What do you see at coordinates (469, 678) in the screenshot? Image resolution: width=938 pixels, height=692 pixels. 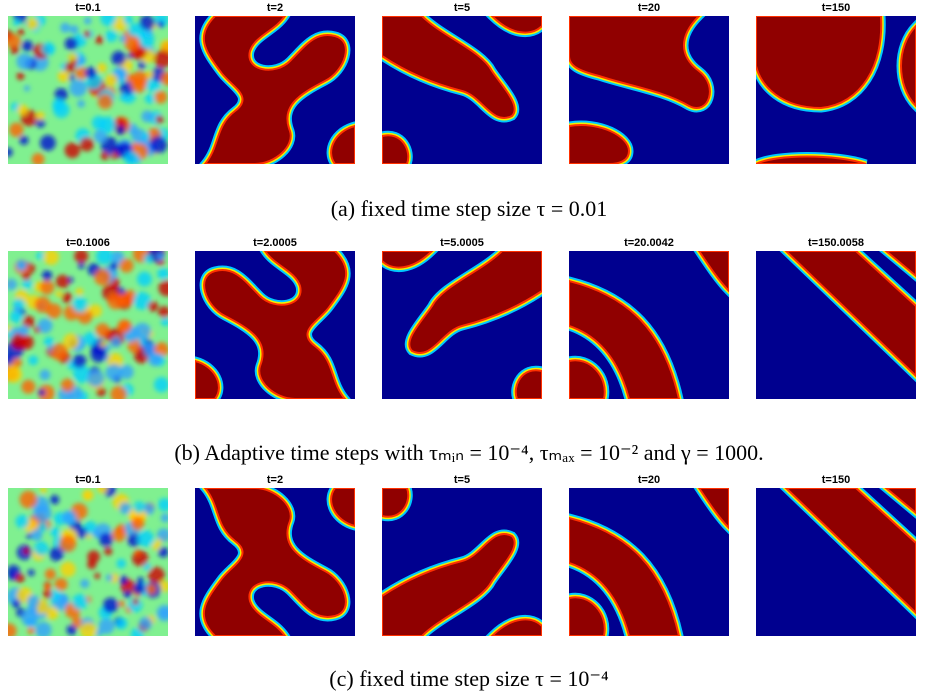 I see `caption: (c) fixed time step size τ = 10⁻⁴` at bounding box center [469, 678].